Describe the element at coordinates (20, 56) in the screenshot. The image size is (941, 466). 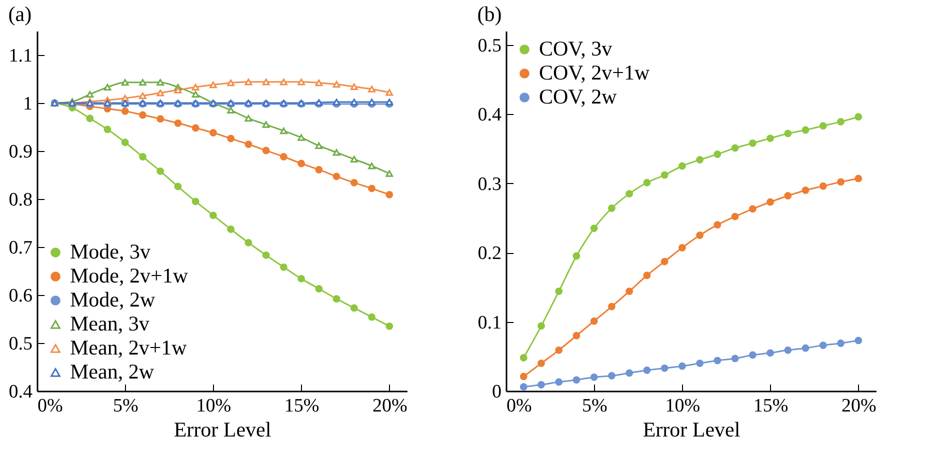
I see `y-tick-label: 1.1` at that location.